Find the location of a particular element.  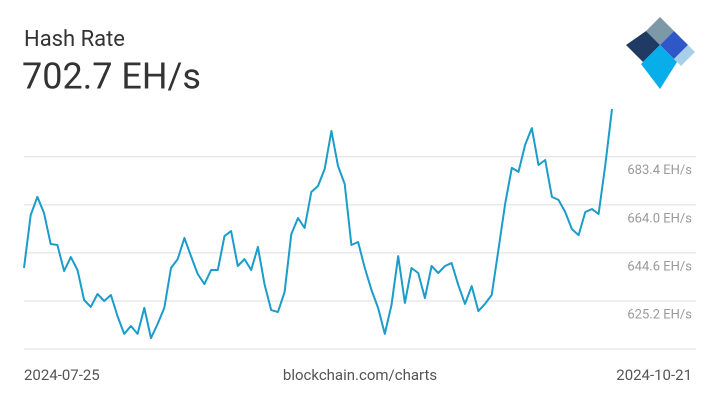

current-value: 702.7 EH/s is located at coordinates (111, 77).